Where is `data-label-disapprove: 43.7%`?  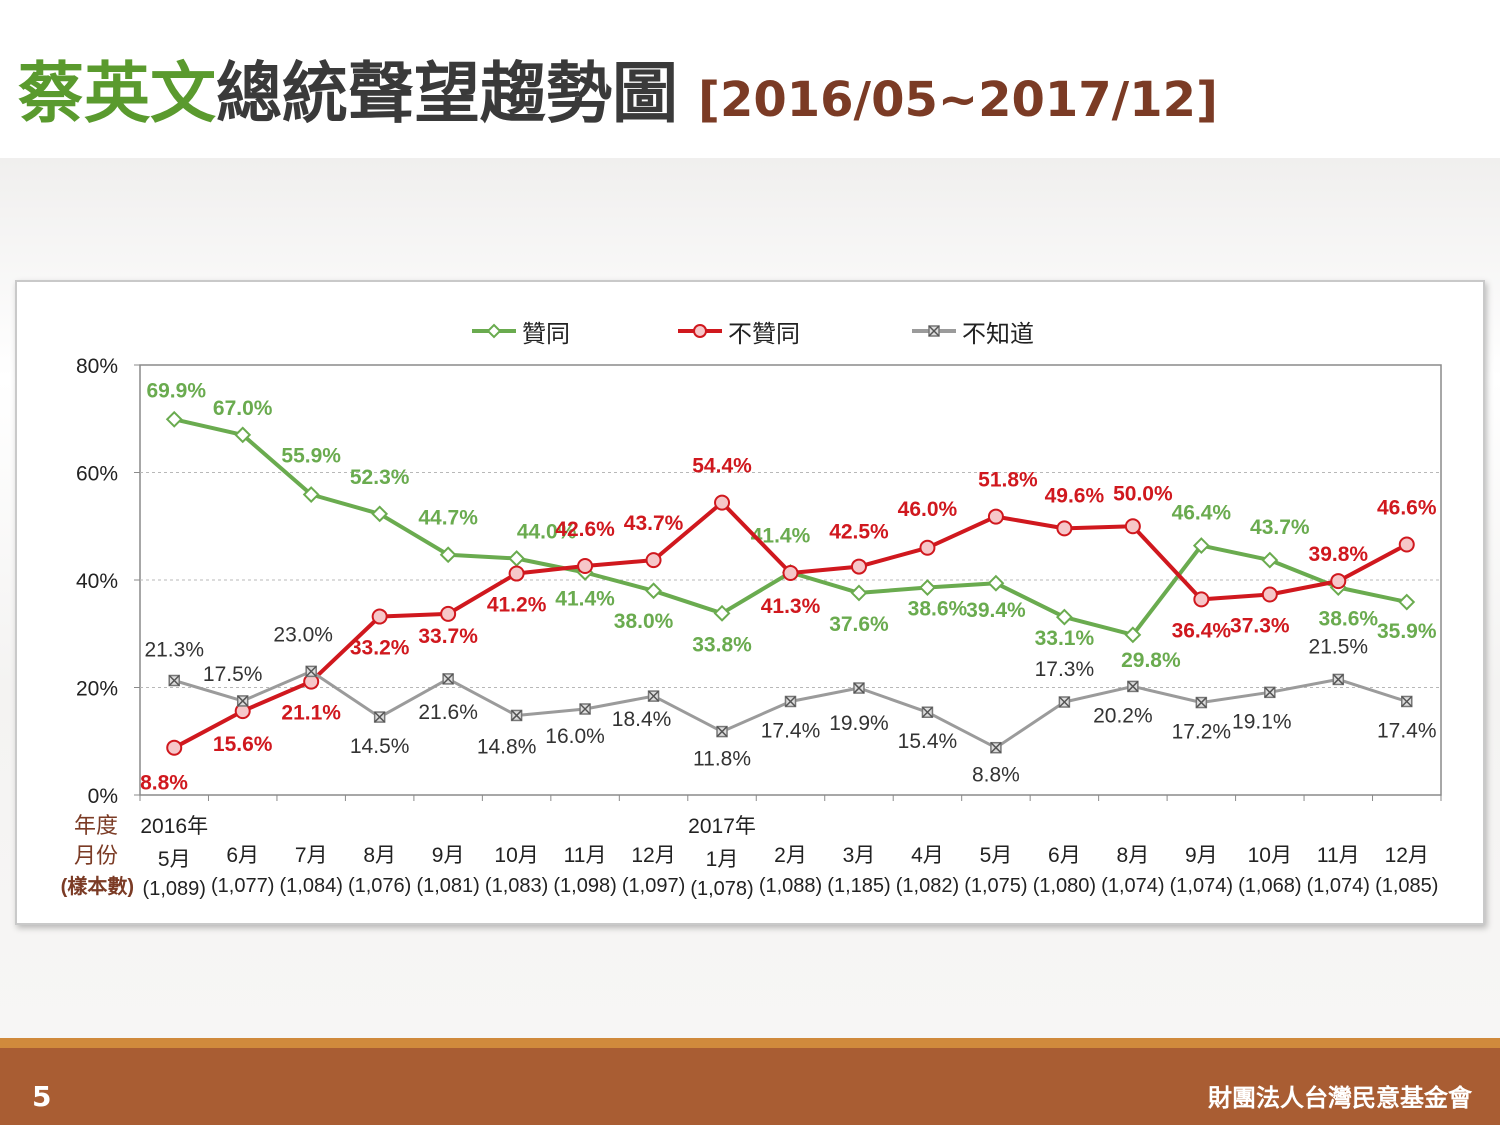
data-label-disapprove: 43.7% is located at coordinates (654, 523).